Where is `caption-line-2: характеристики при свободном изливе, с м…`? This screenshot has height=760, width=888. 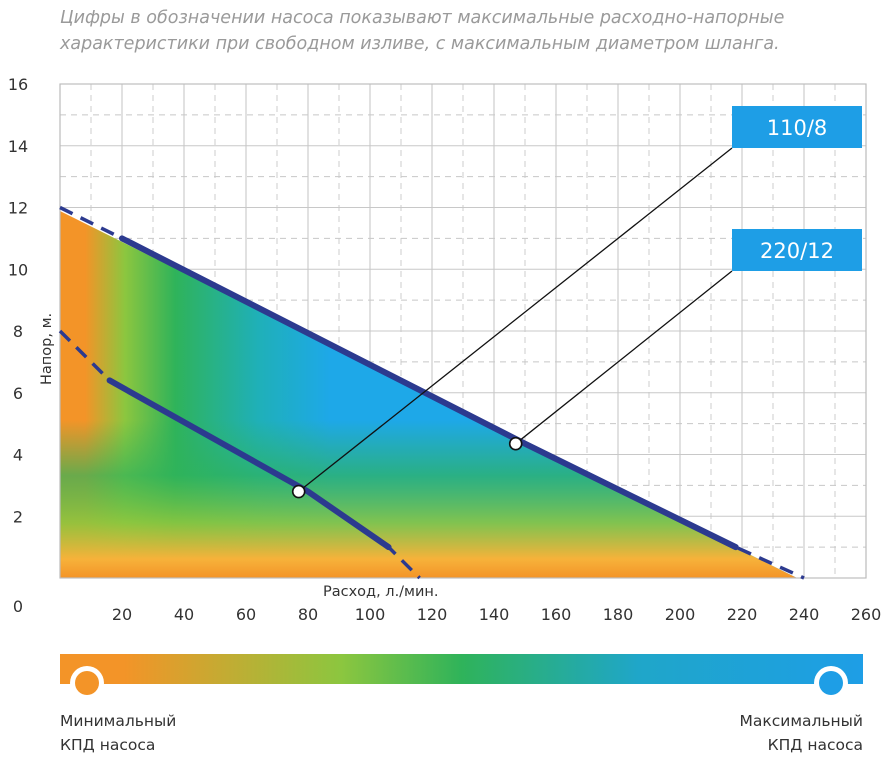 caption-line-2: характеристики при свободном изливе, с м… is located at coordinates (420, 44).